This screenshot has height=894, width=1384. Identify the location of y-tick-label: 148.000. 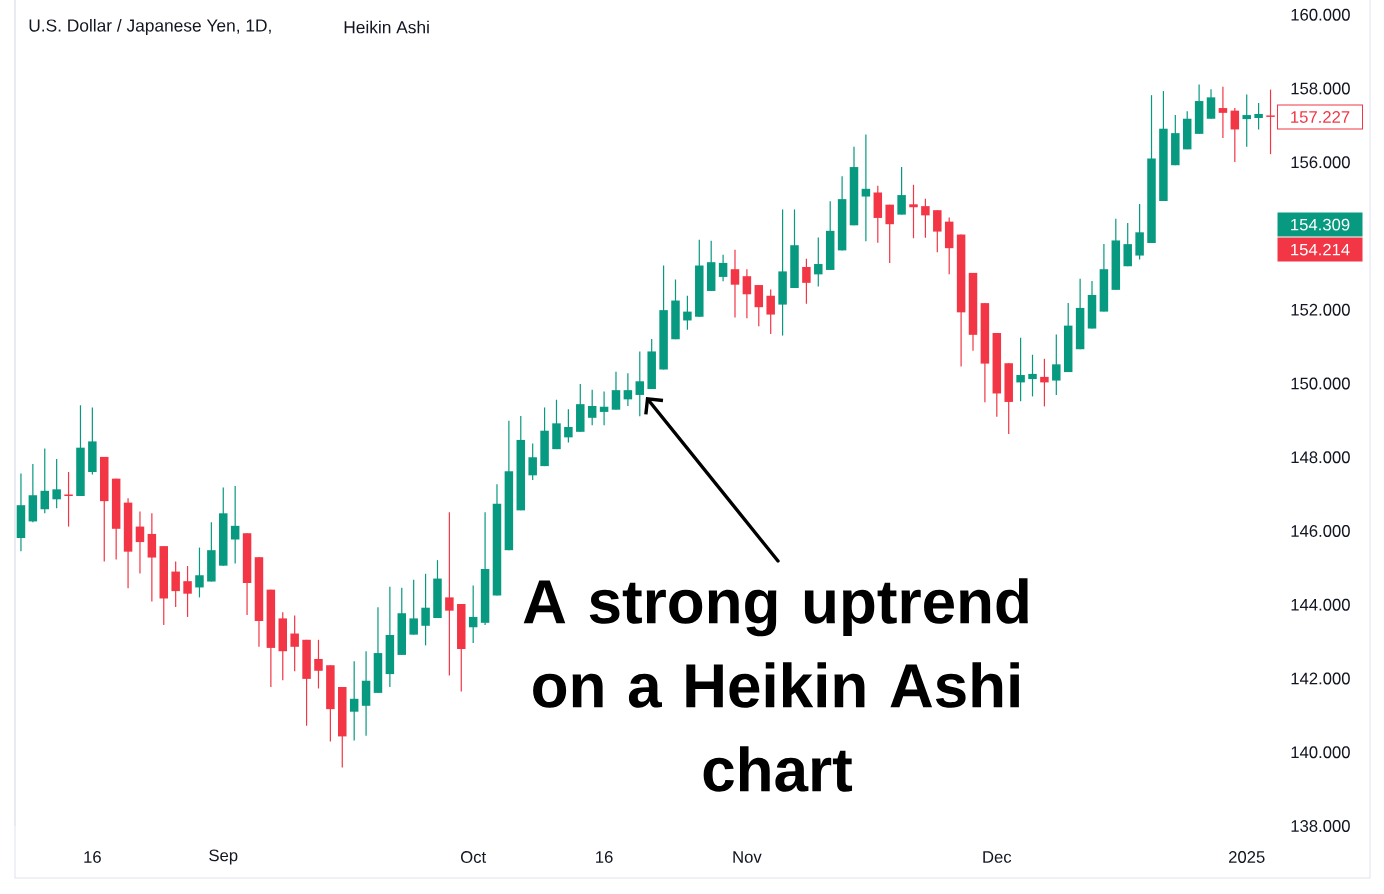
(1320, 457).